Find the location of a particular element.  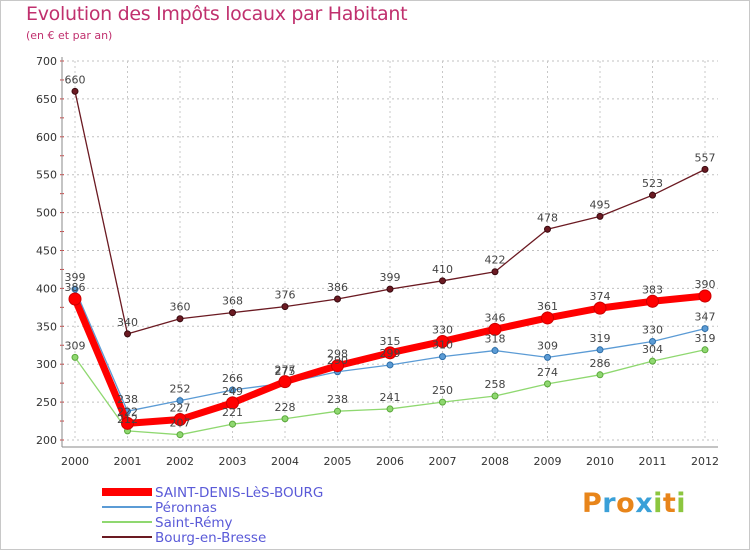

data-label-saint-r-my: 207 is located at coordinates (180, 423).